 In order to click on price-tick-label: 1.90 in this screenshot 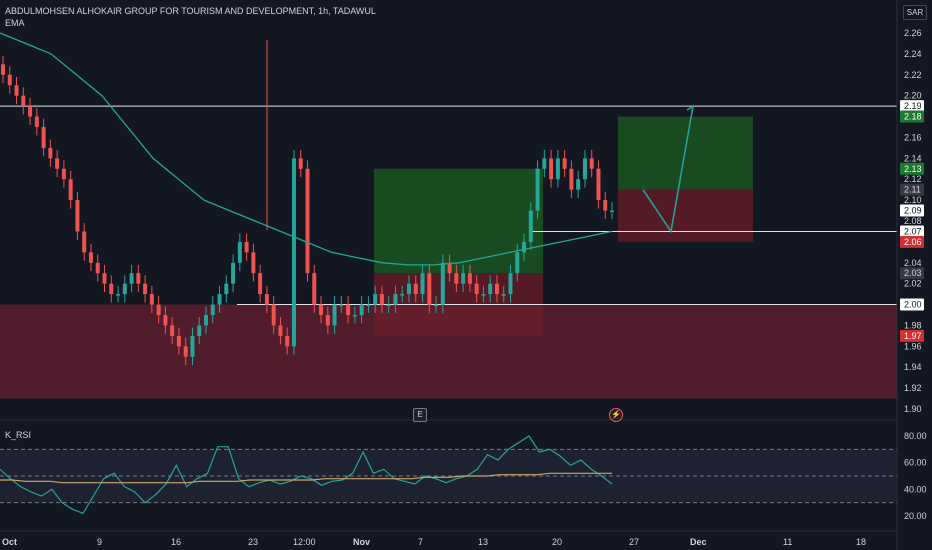, I will do `click(913, 409)`.